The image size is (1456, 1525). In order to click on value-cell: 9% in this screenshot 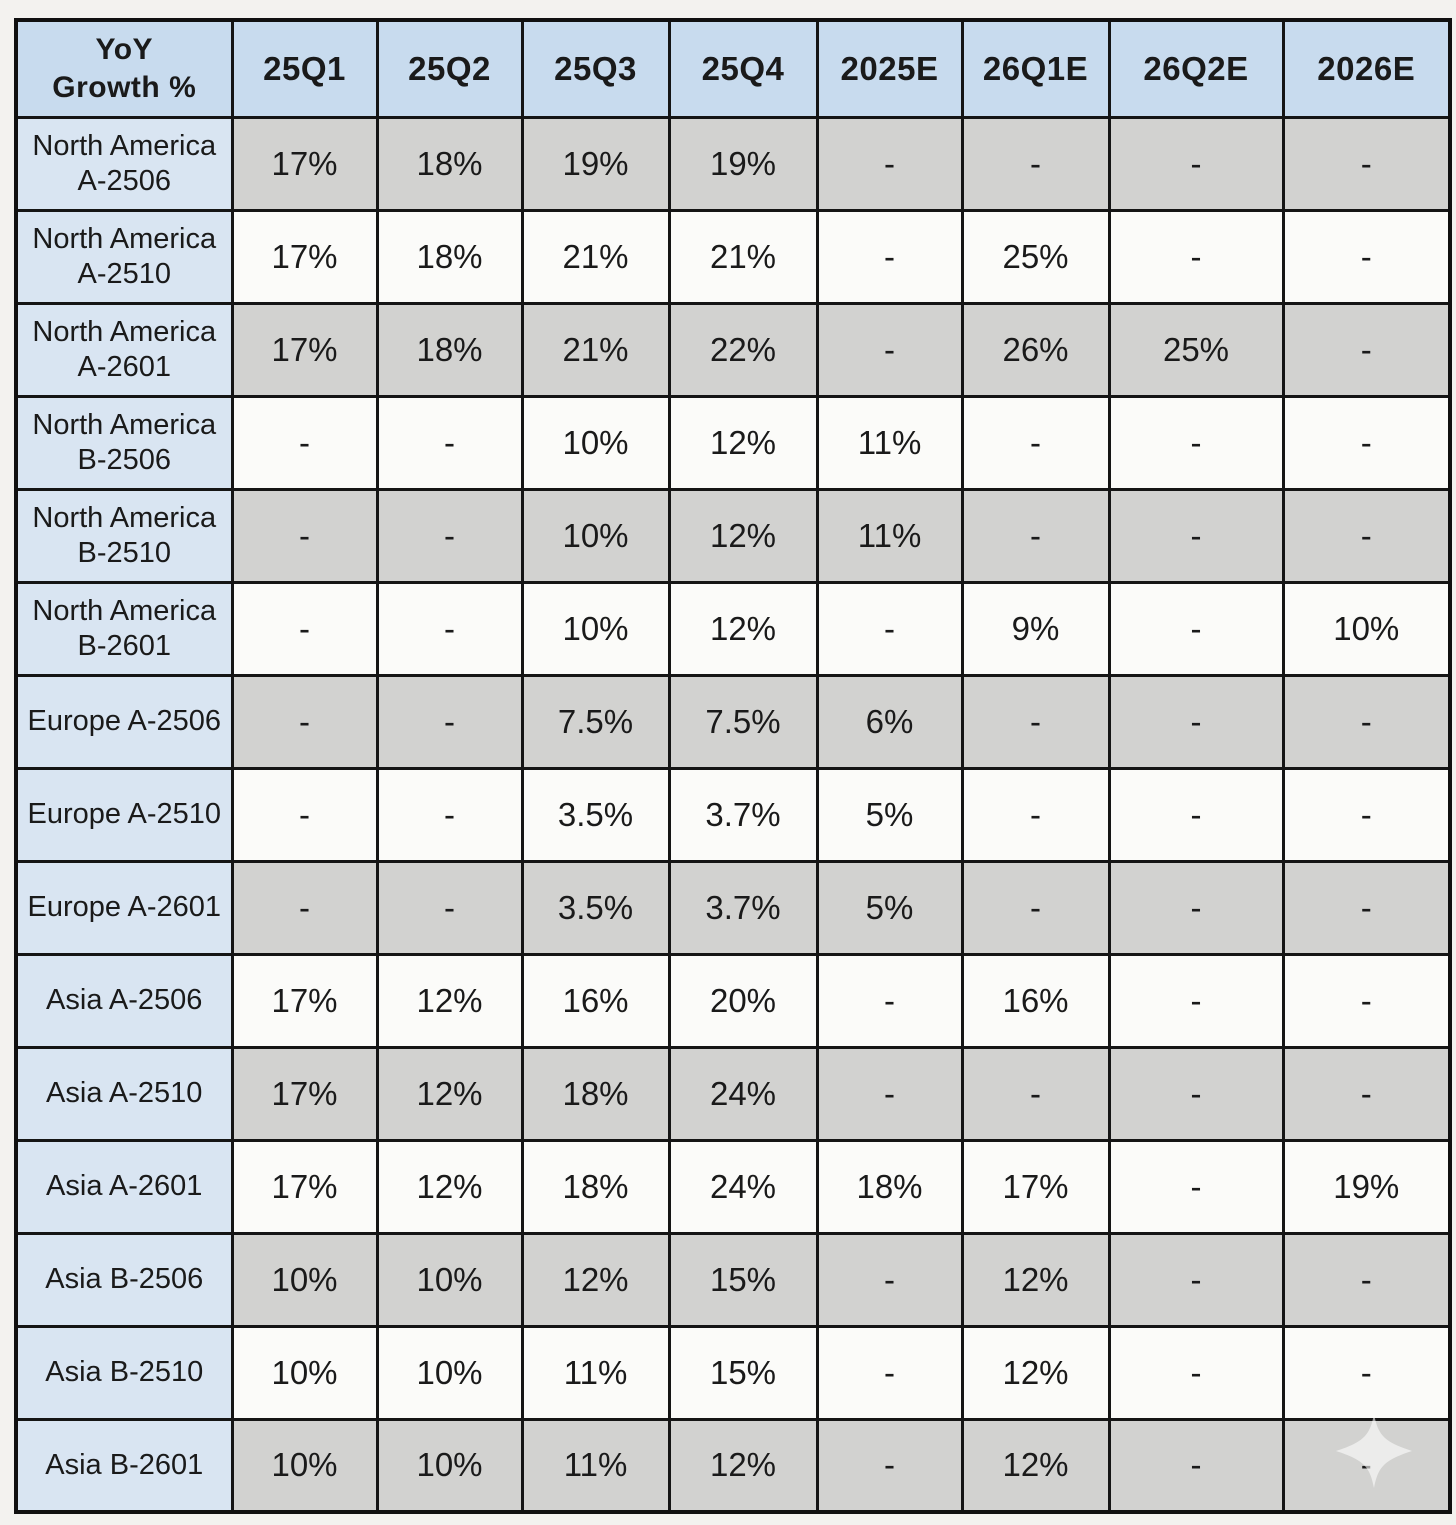, I will do `click(1035, 628)`.